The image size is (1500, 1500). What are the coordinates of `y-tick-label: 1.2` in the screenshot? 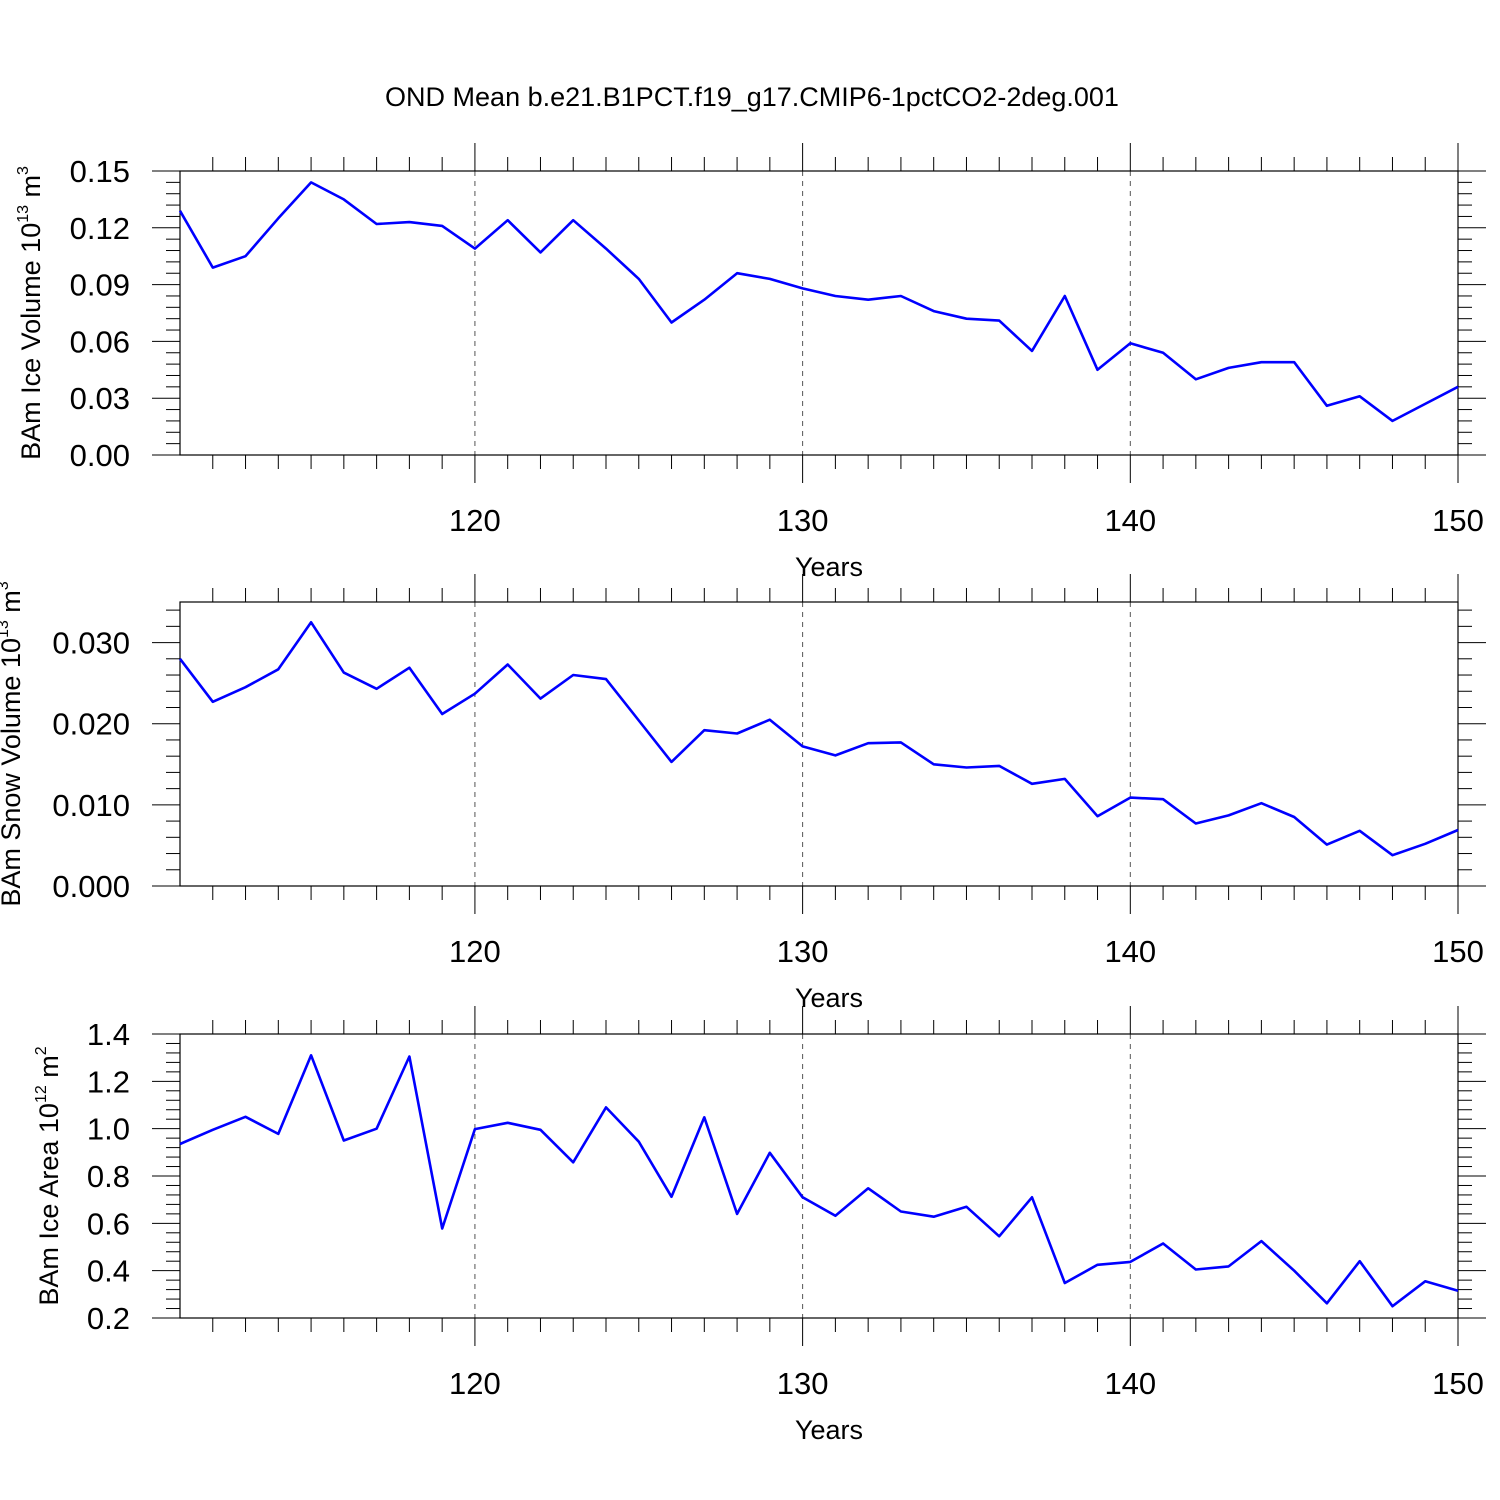 It's located at (108, 1081).